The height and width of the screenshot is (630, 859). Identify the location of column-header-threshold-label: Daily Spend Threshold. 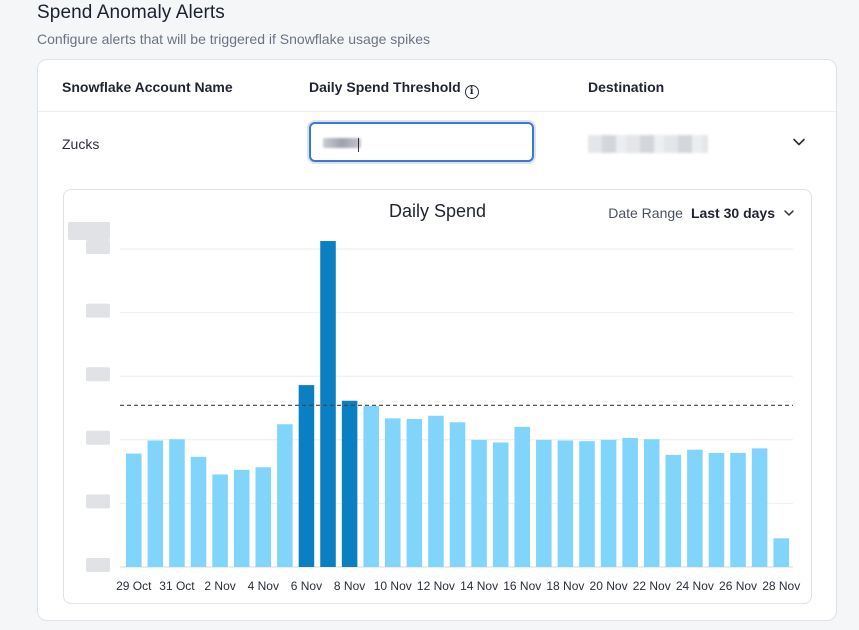
(385, 87).